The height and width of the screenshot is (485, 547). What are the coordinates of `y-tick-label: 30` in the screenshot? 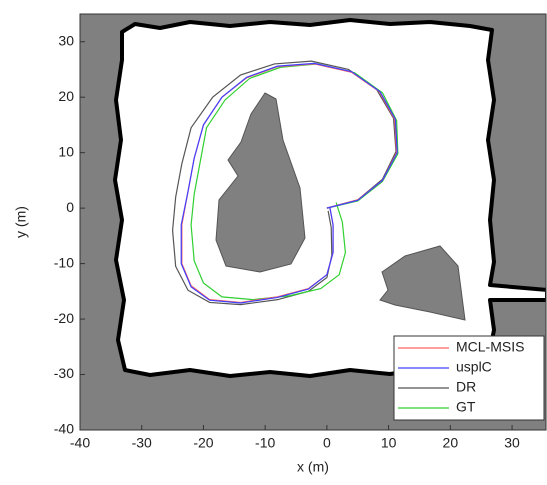 It's located at (66, 40).